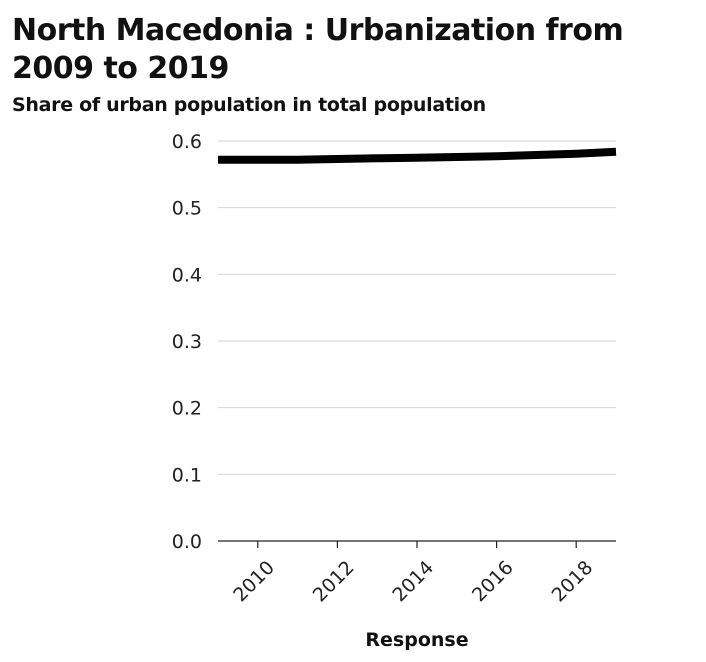 The image size is (706, 662). What do you see at coordinates (187, 342) in the screenshot?
I see `y-tick-label: 0.3` at bounding box center [187, 342].